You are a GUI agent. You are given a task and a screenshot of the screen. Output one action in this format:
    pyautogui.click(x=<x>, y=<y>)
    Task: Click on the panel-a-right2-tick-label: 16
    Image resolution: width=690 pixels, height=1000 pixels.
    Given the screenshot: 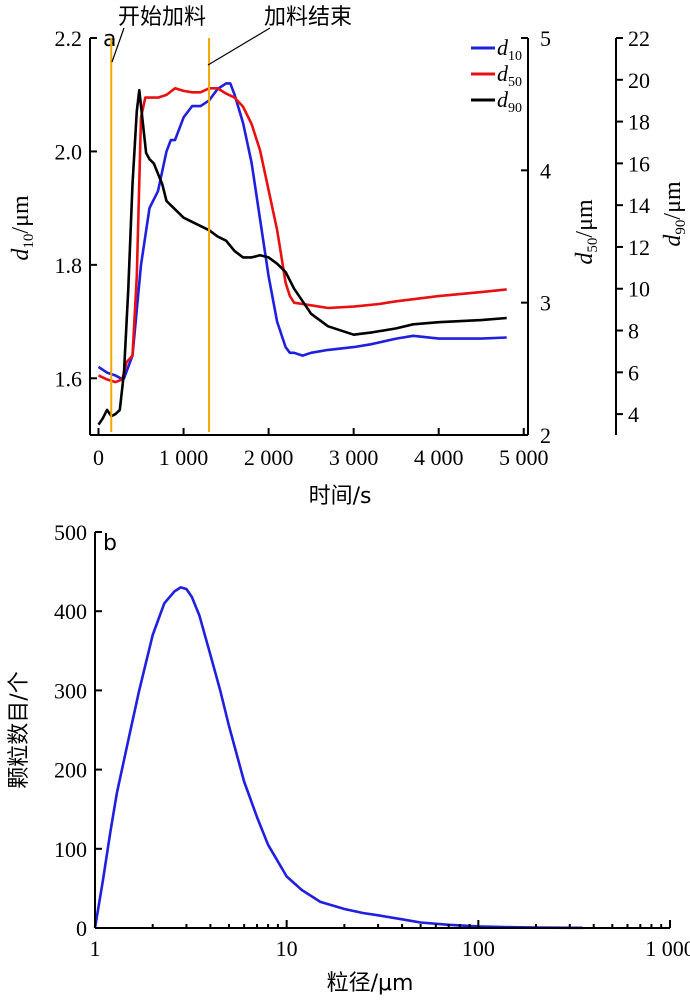 What is the action you would take?
    pyautogui.click(x=639, y=163)
    